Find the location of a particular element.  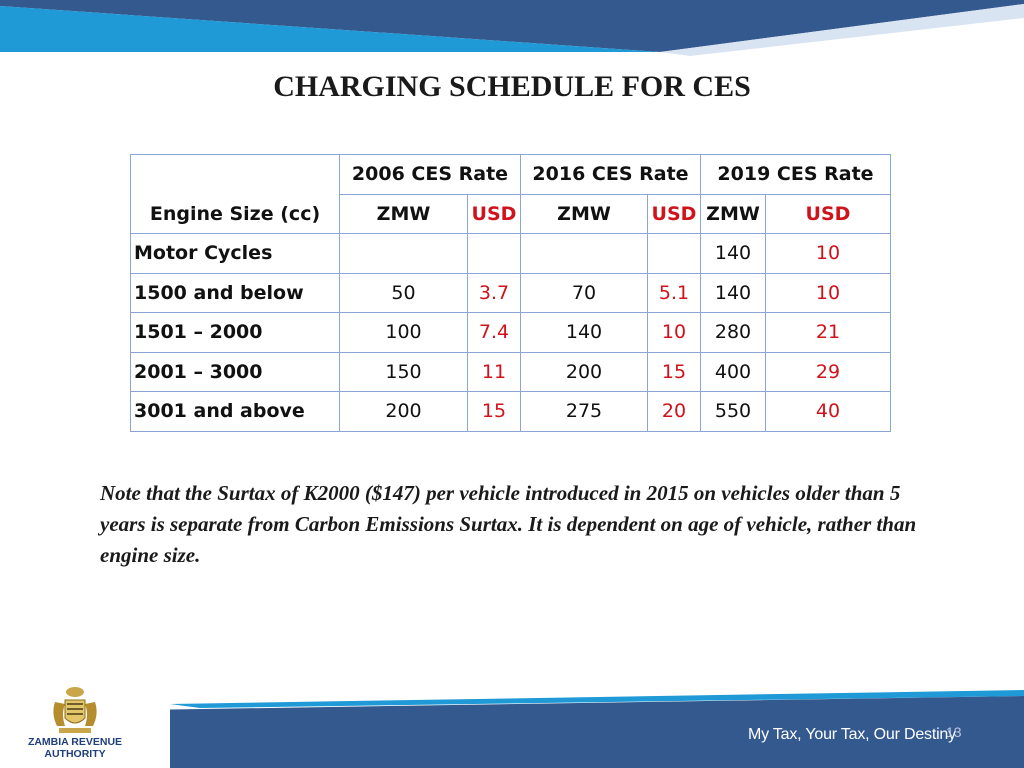

cell-zmw-2016: 140 is located at coordinates (584, 332).